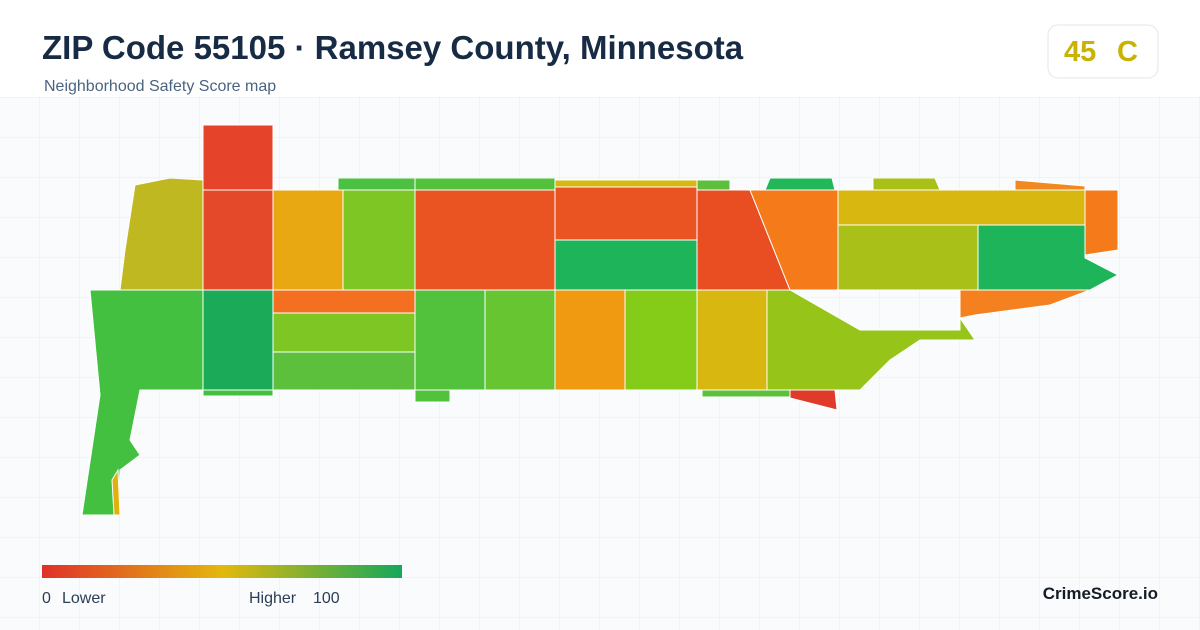  What do you see at coordinates (1100, 593) in the screenshot?
I see `brand: CrimeScore.io` at bounding box center [1100, 593].